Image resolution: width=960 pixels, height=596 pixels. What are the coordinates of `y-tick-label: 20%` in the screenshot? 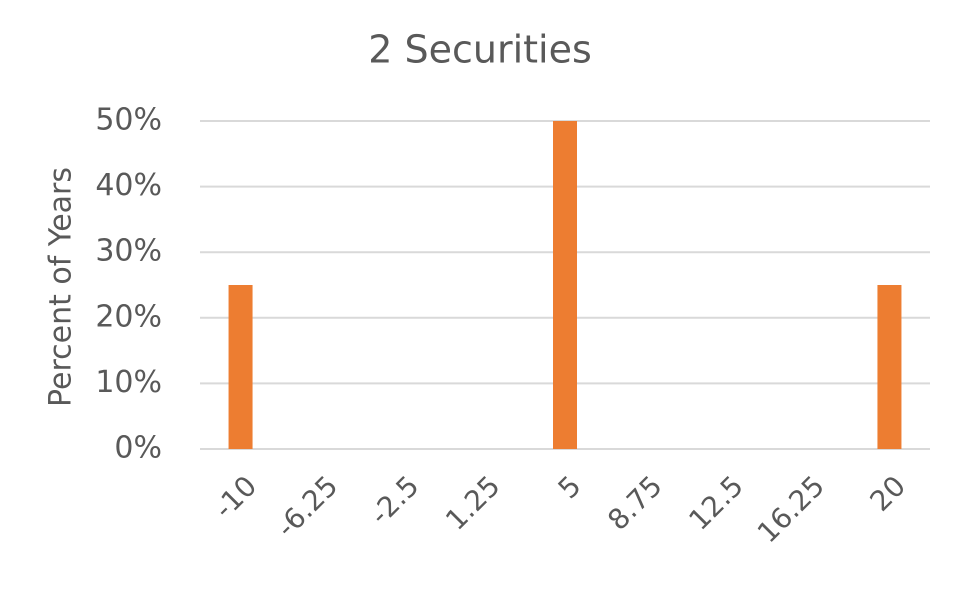 It's located at (128, 316).